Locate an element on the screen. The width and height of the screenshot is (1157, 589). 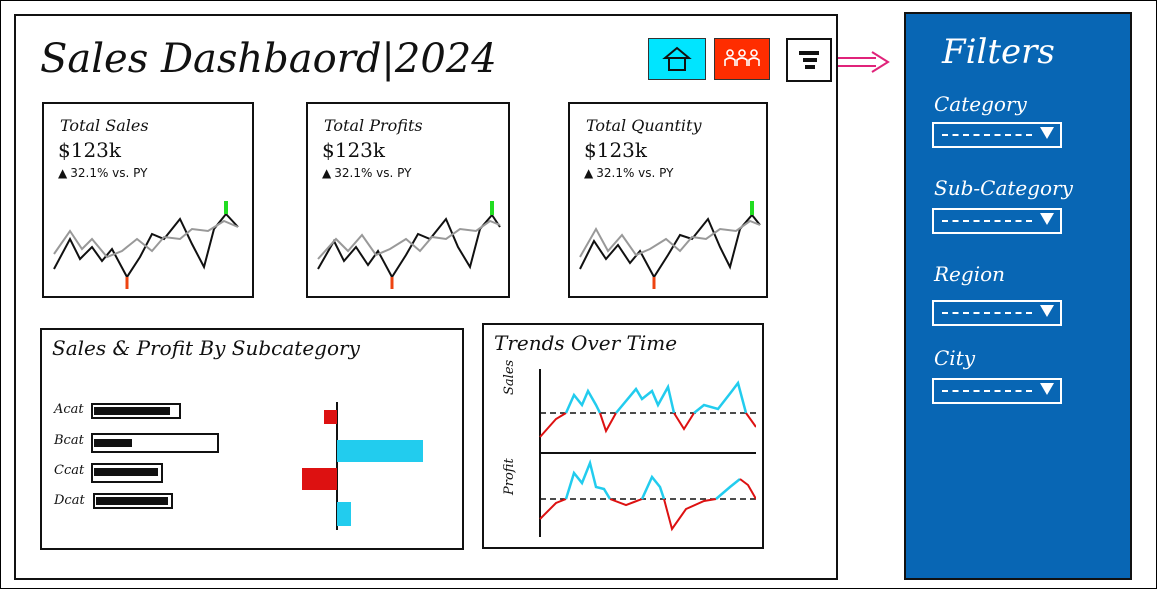
kpi-label: Total Sales is located at coordinates (104, 125).